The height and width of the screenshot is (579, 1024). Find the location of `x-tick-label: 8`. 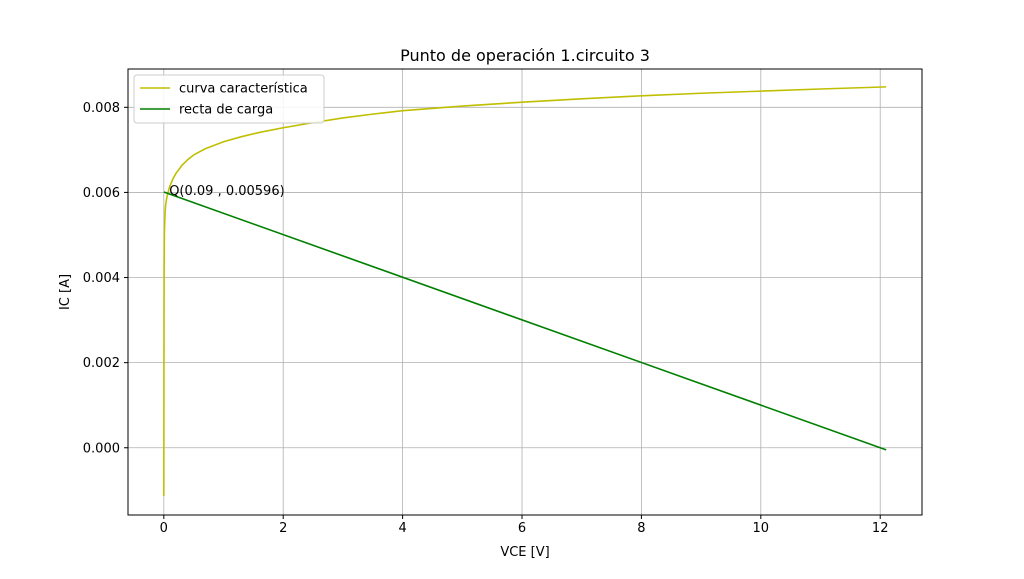

x-tick-label: 8 is located at coordinates (641, 528).